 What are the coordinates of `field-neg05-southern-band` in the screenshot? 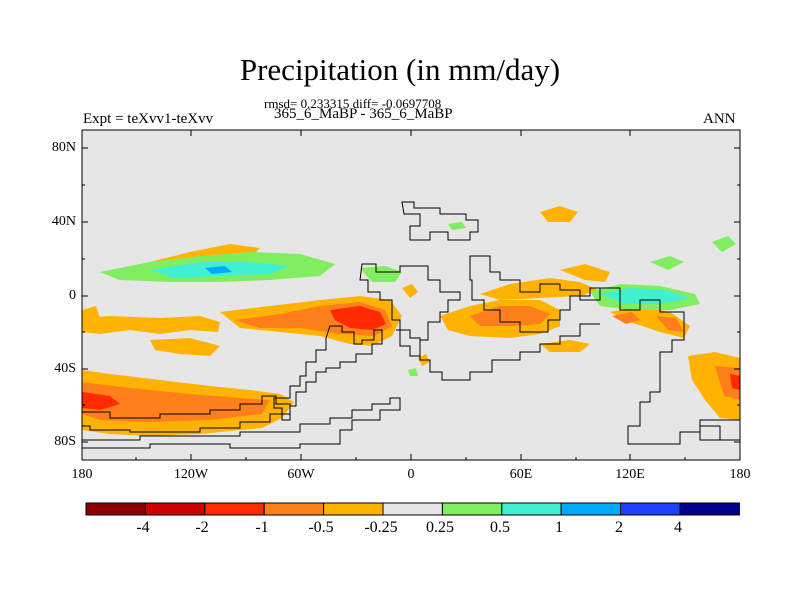 It's located at (176, 402).